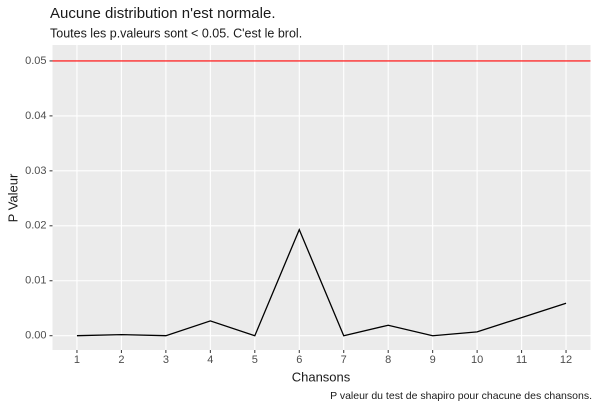  What do you see at coordinates (77, 360) in the screenshot?
I see `x-tick-label: 1` at bounding box center [77, 360].